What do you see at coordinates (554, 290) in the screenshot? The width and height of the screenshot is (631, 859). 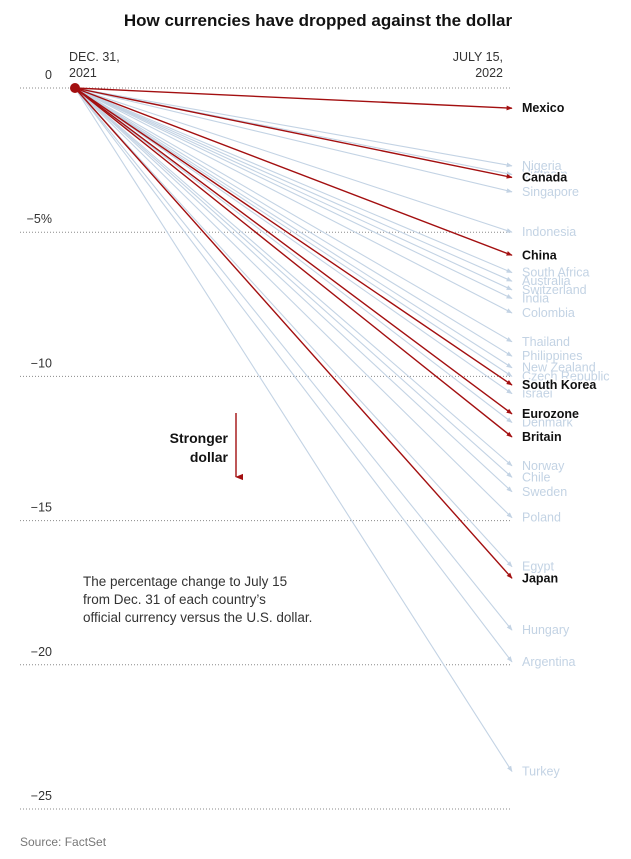 I see `series-label-switzerland: Switzerland` at bounding box center [554, 290].